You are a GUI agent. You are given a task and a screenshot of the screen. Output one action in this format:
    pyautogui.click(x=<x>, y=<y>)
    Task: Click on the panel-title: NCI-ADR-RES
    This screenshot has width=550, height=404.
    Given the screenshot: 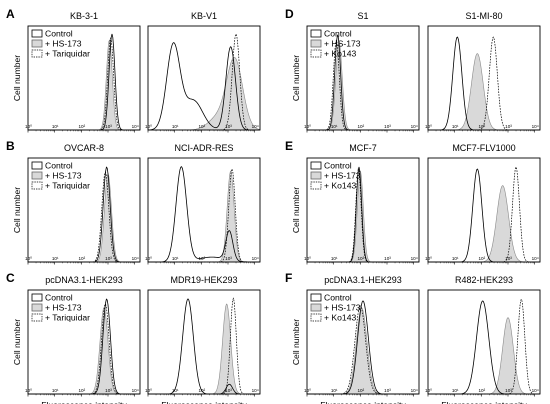 What is the action you would take?
    pyautogui.click(x=203, y=148)
    